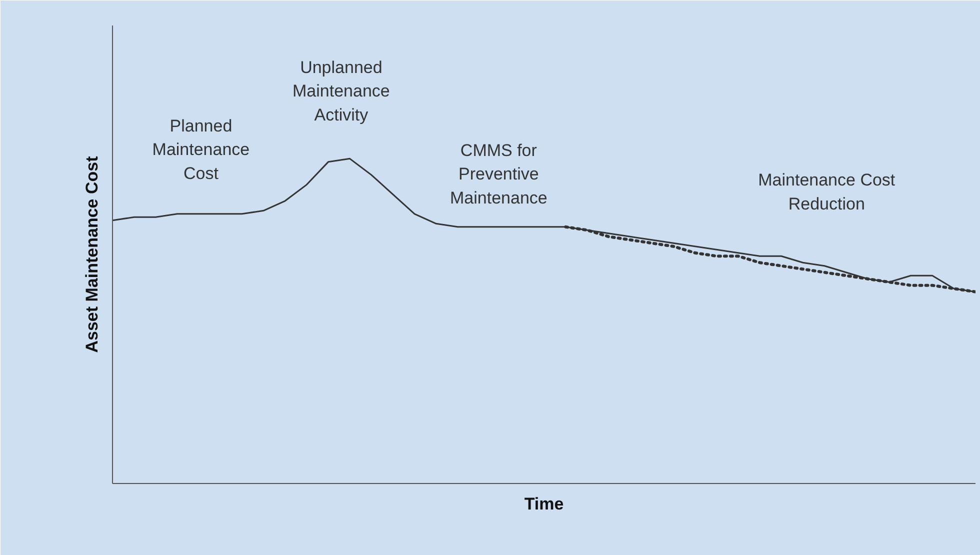  Describe the element at coordinates (827, 192) in the screenshot. I see `annotation: Maintenance Cost Reduction` at that location.